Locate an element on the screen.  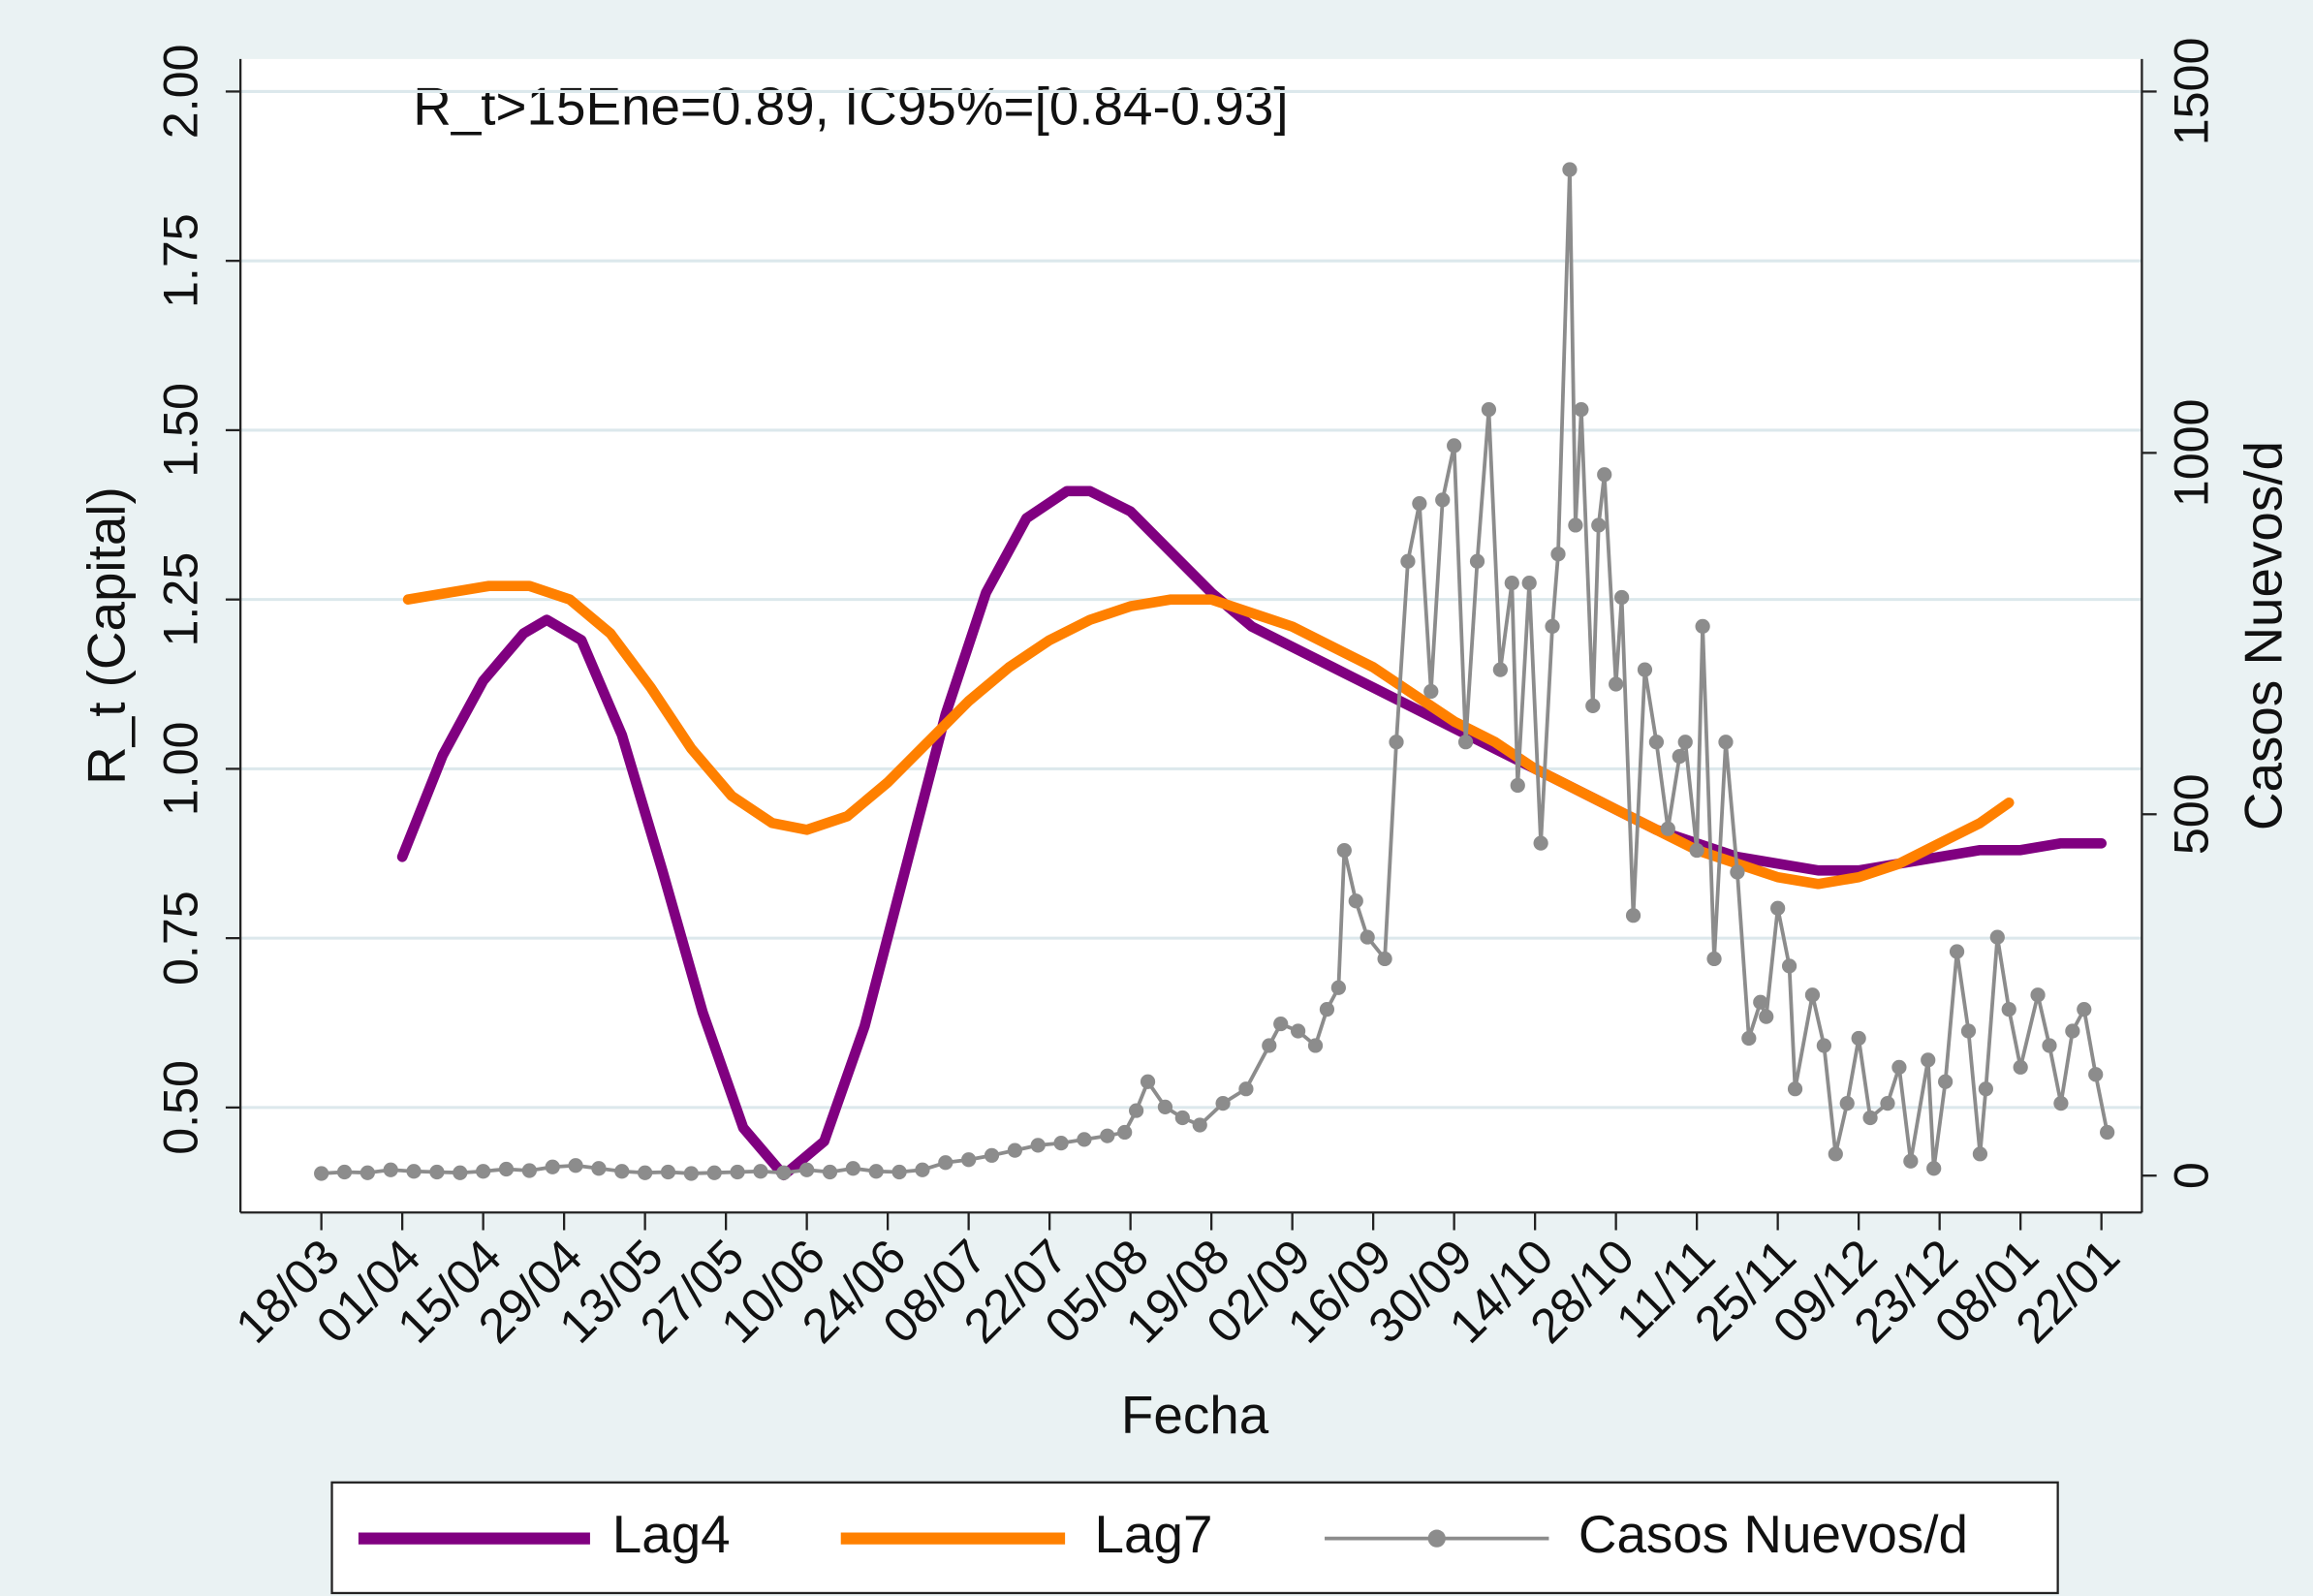
y2-tick-label: 0 is located at coordinates (2191, 1175).